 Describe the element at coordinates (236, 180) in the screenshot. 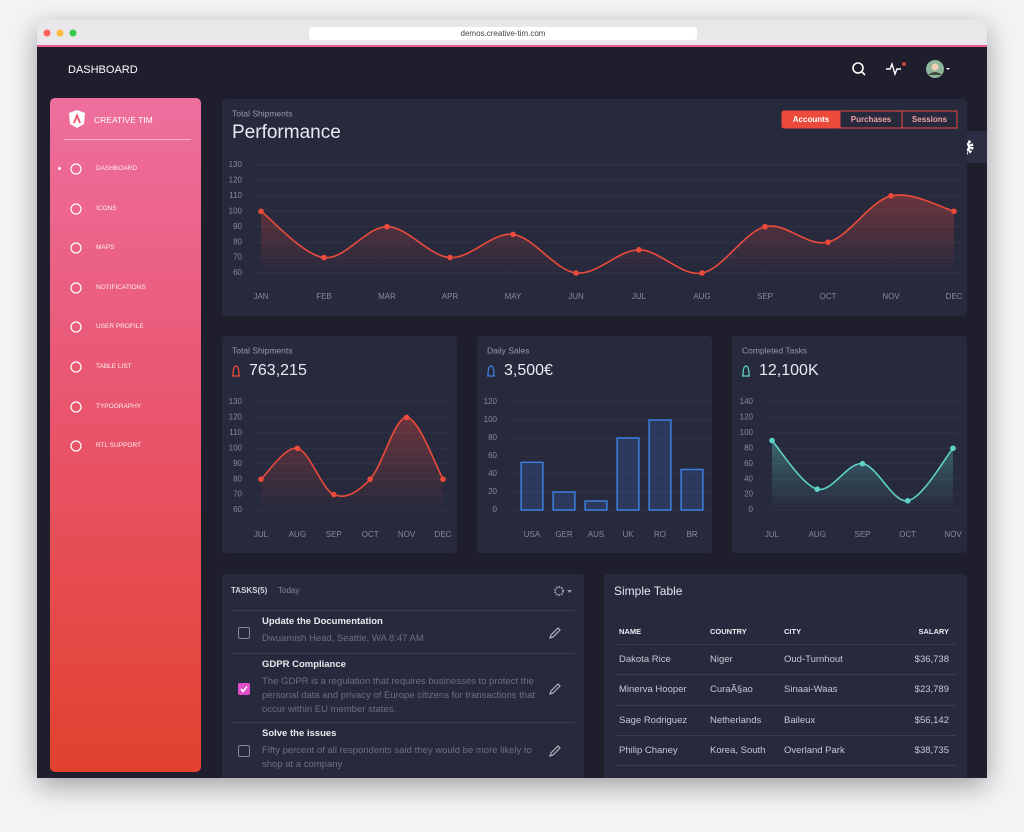

I see `y-tick-label: 120` at that location.